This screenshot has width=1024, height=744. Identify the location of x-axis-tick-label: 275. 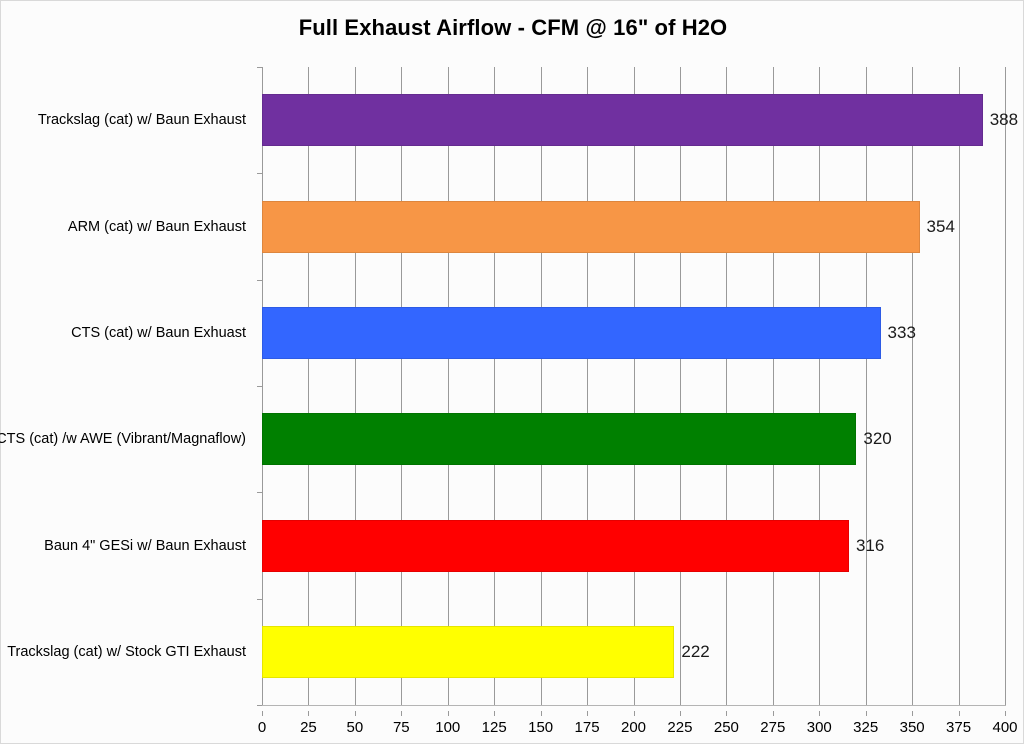
(773, 727).